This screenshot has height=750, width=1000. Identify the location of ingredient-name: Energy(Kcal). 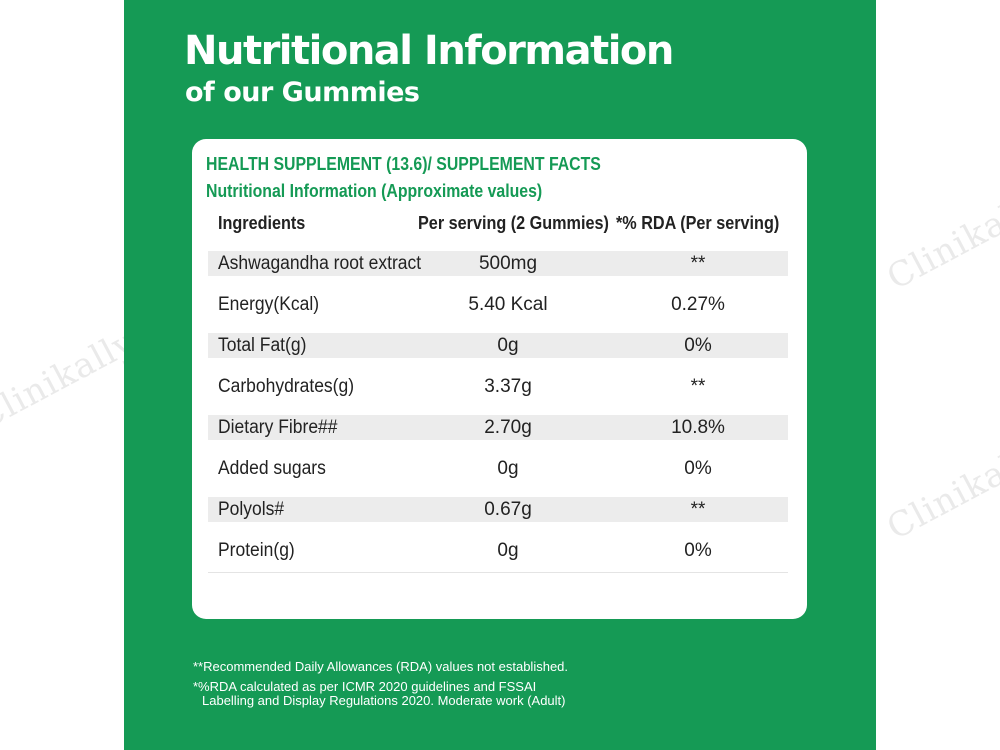
(269, 304).